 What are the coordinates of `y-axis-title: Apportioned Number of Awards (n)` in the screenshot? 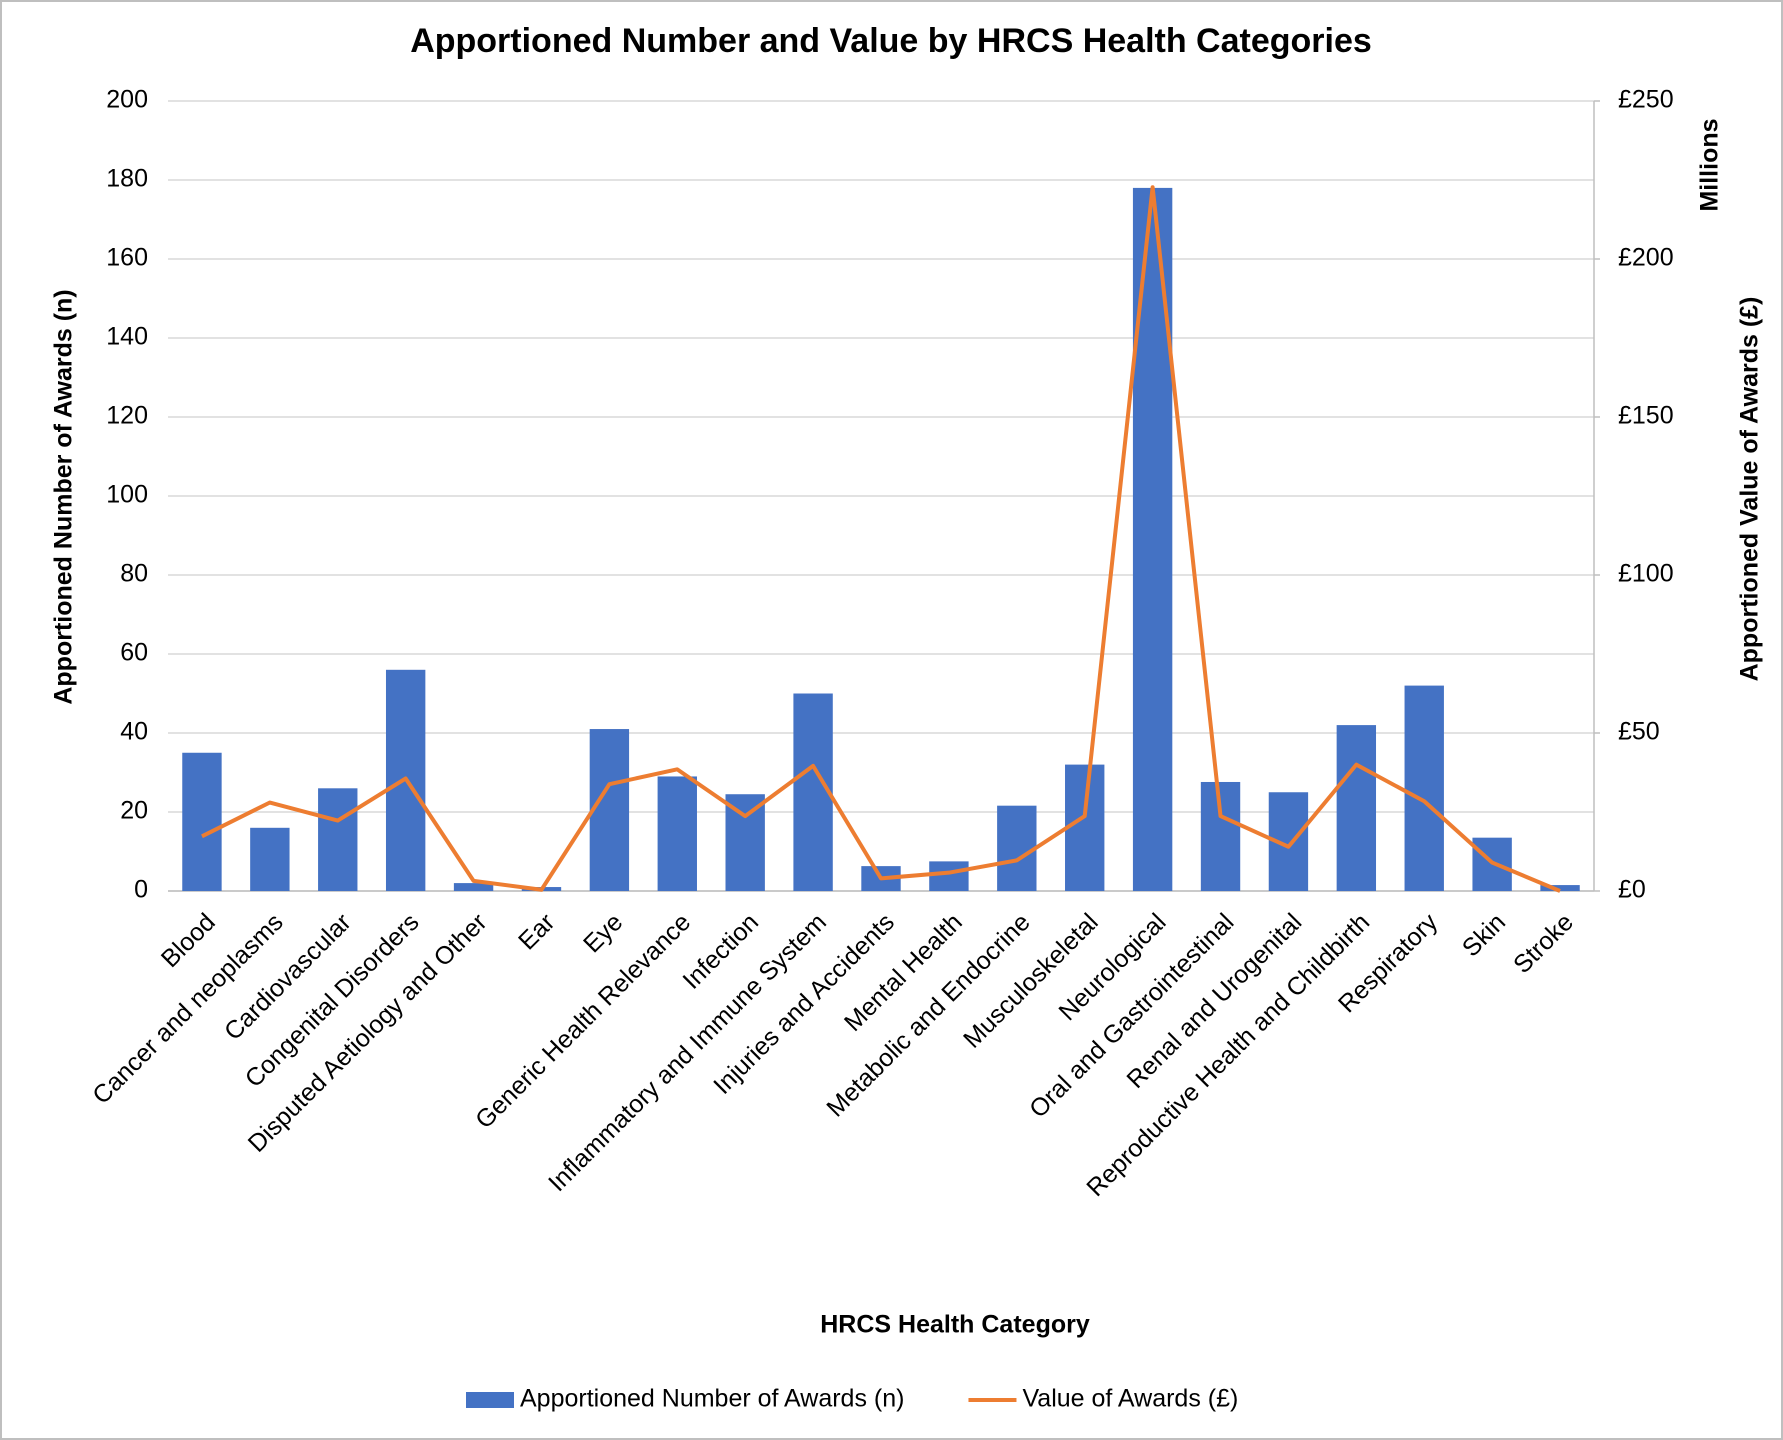 It's located at (64, 496).